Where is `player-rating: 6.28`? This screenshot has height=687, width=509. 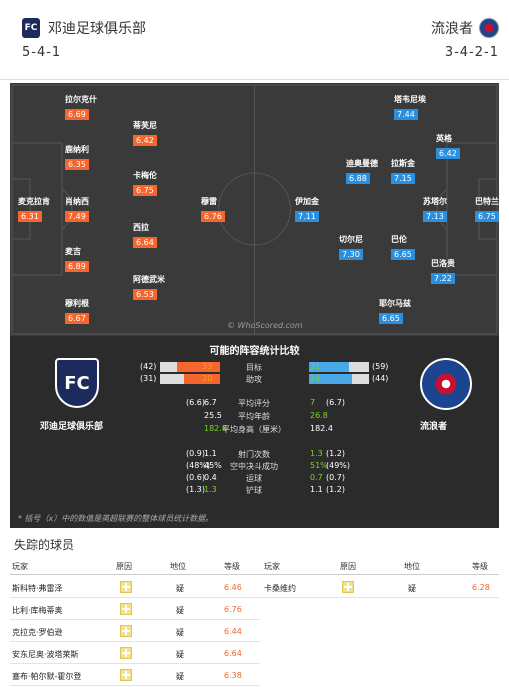
player-rating: 6.28 is located at coordinates (481, 587).